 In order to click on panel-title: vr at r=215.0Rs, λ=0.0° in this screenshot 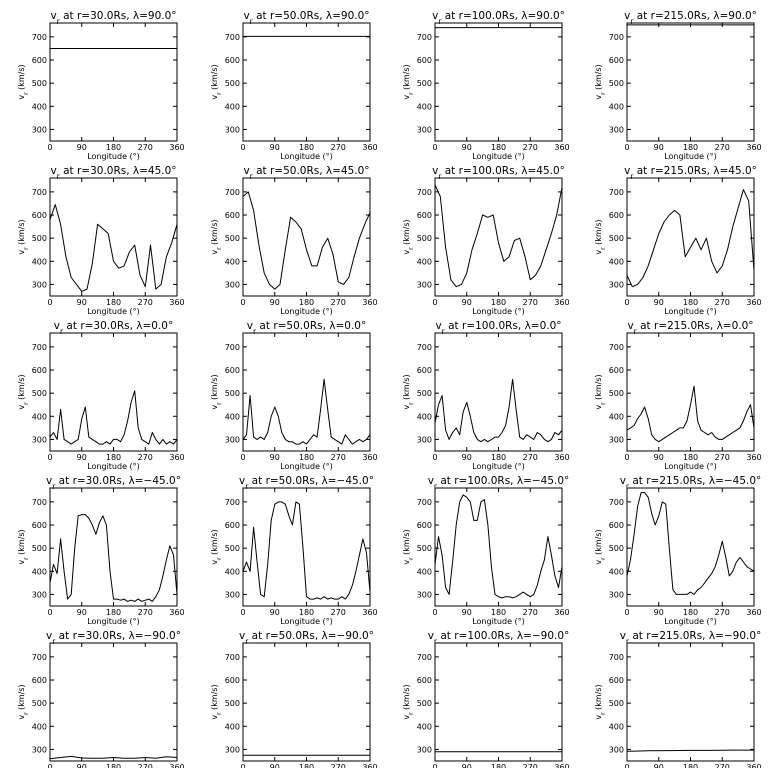, I will do `click(690, 328)`.